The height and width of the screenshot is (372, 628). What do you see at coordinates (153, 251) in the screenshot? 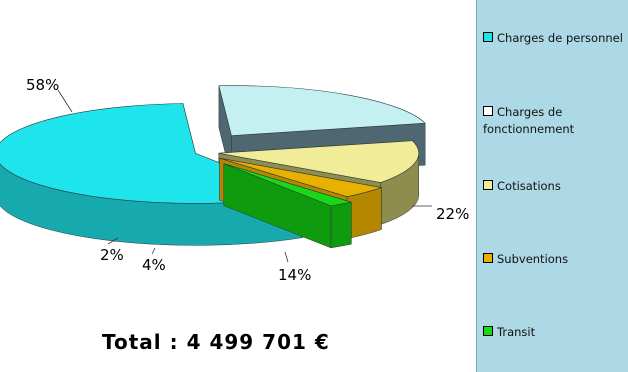
I see `leader-line-subventions` at bounding box center [153, 251].